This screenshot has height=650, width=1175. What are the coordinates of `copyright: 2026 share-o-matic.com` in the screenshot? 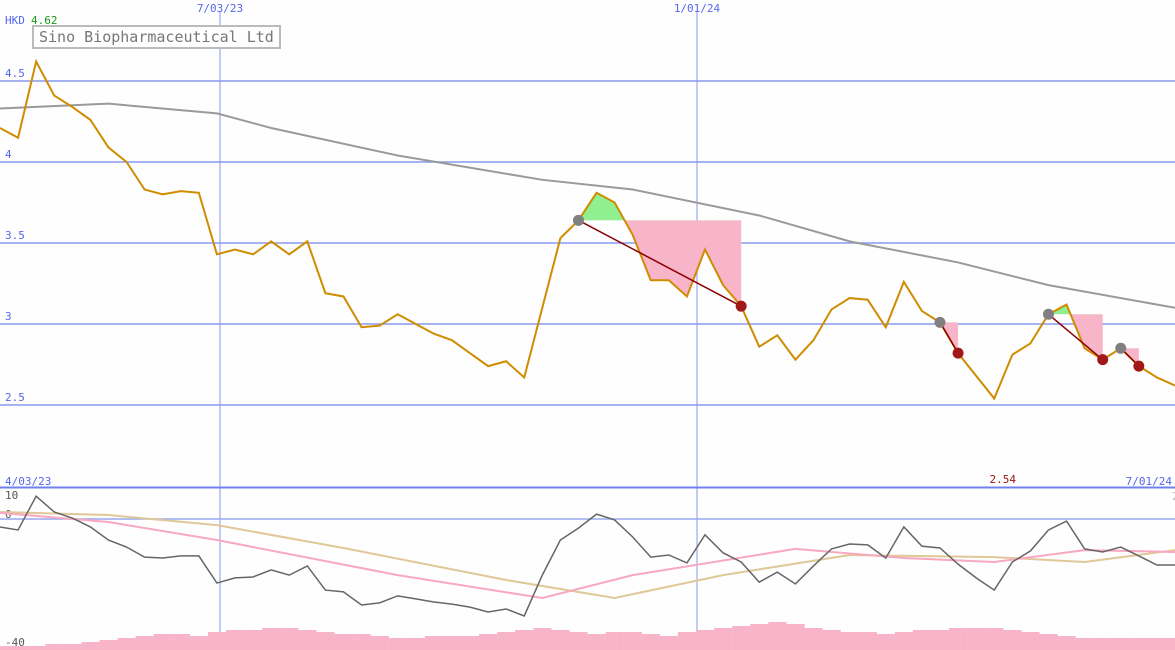 It's located at (1173, 496).